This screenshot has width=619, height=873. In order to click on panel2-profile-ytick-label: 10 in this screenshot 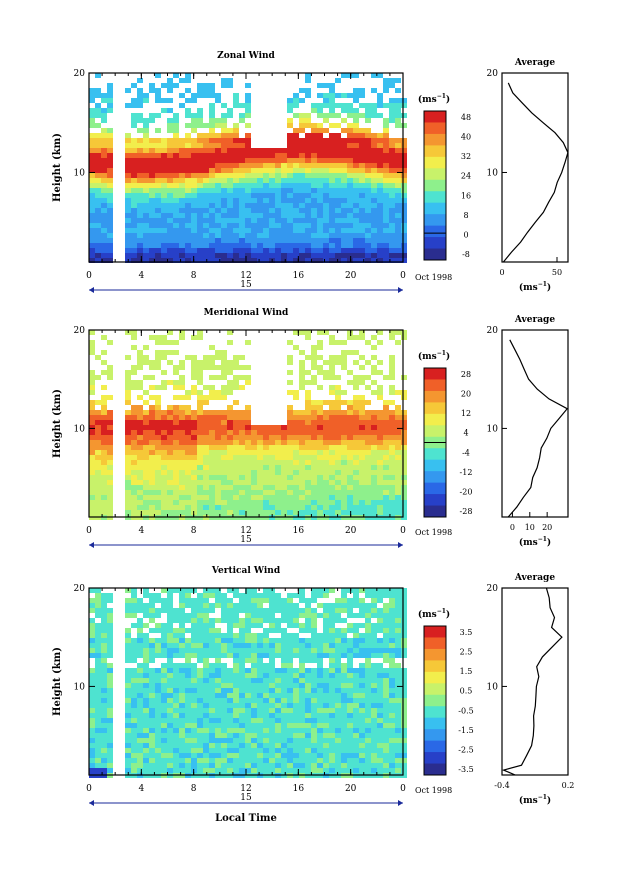, I will do `click(493, 429)`.